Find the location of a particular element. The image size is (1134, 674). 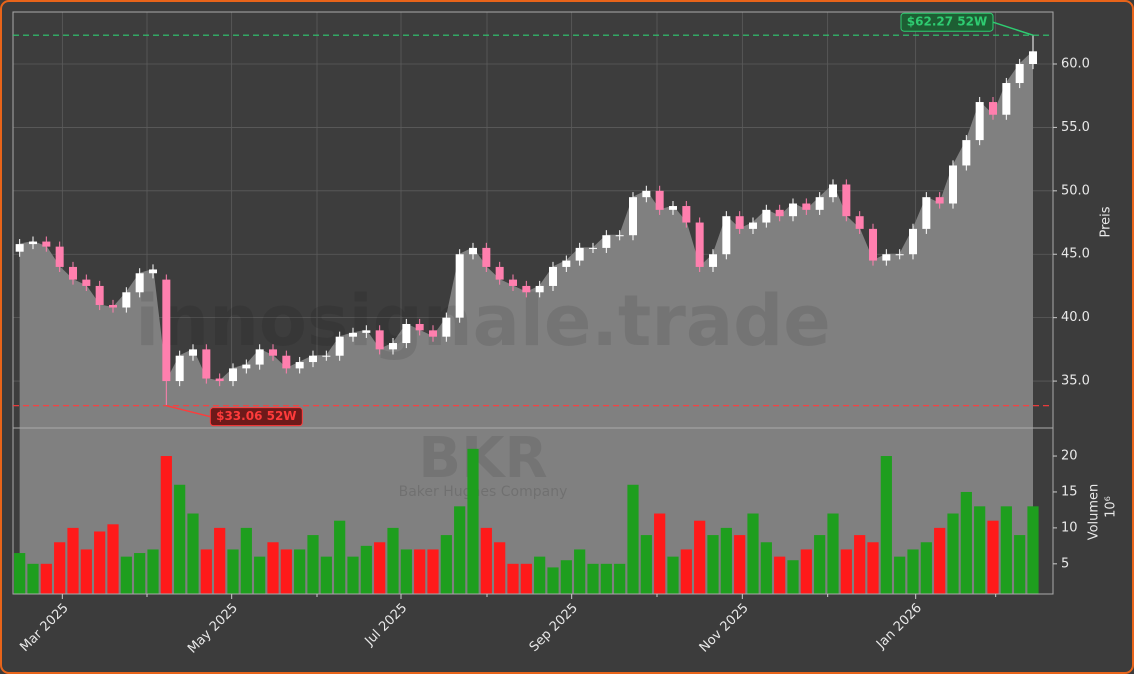

y-tick-label: 35.0 is located at coordinates (1075, 381).